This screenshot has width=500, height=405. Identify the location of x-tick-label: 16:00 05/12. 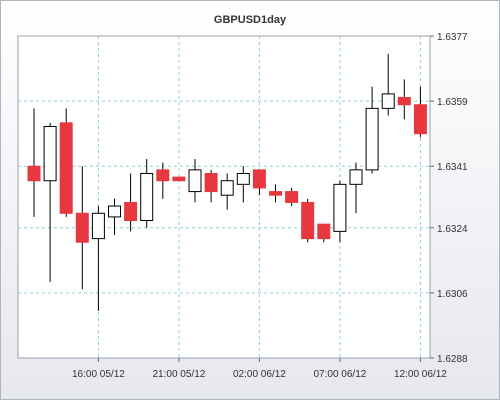
(98, 374).